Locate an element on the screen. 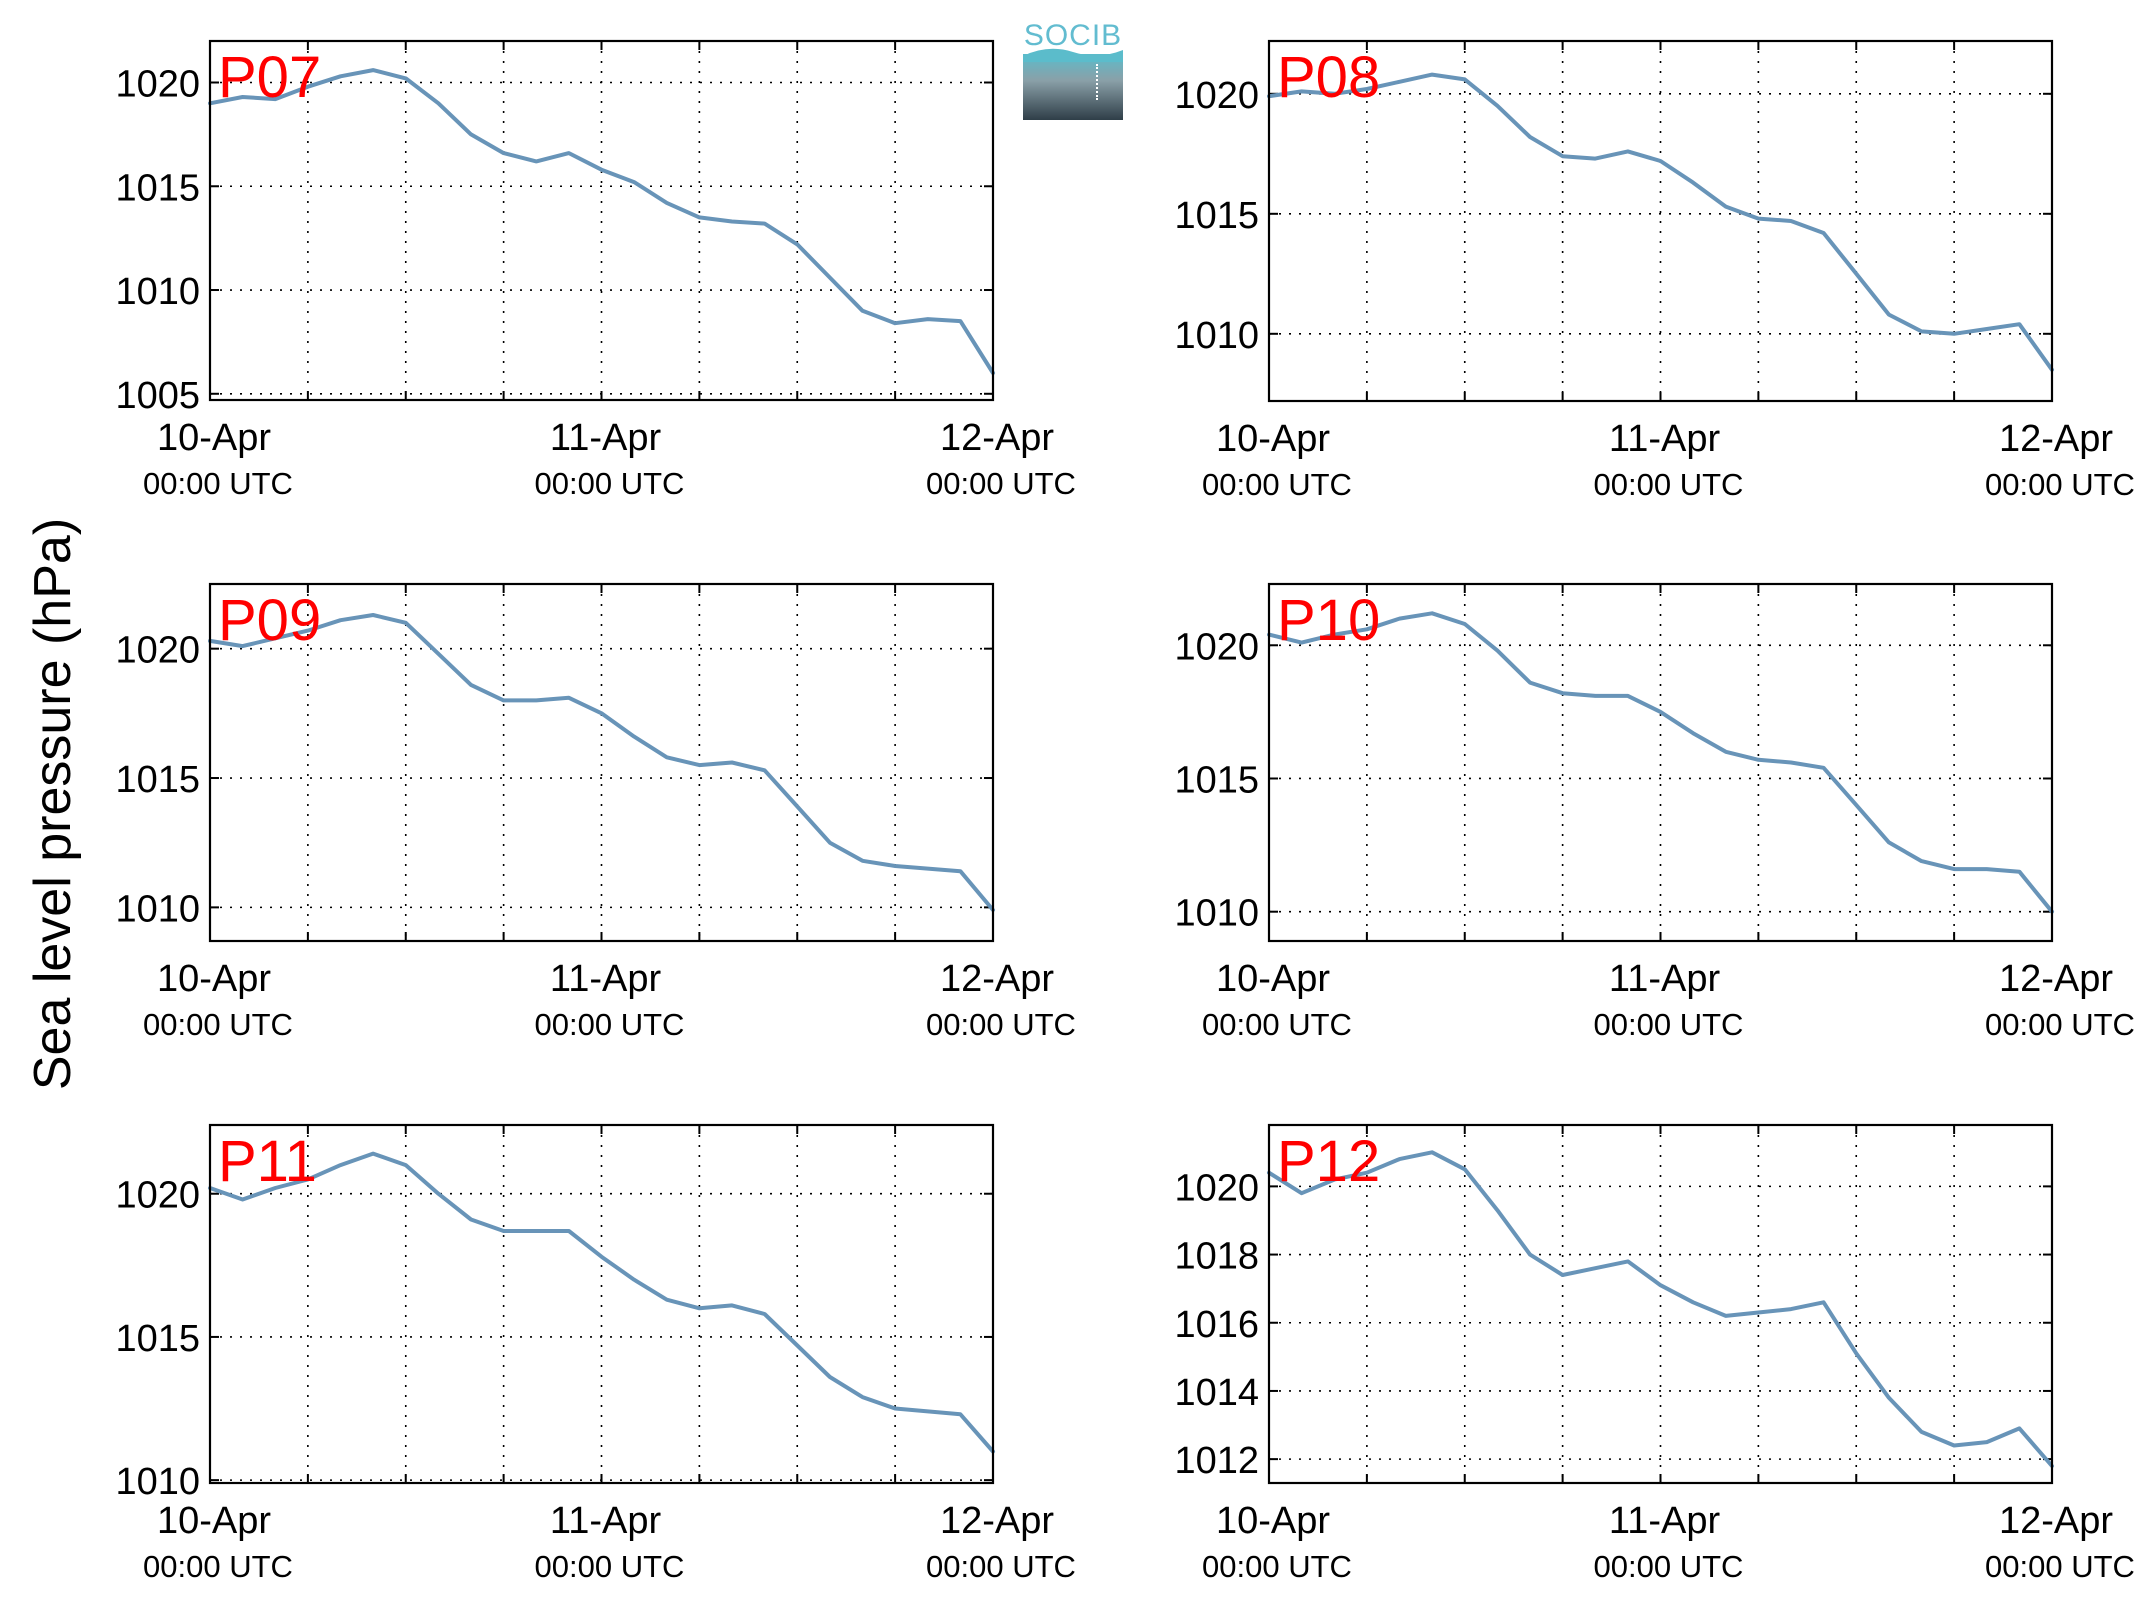 This screenshot has height=1608, width=2138. y-tick-label: 1005 is located at coordinates (157, 396).